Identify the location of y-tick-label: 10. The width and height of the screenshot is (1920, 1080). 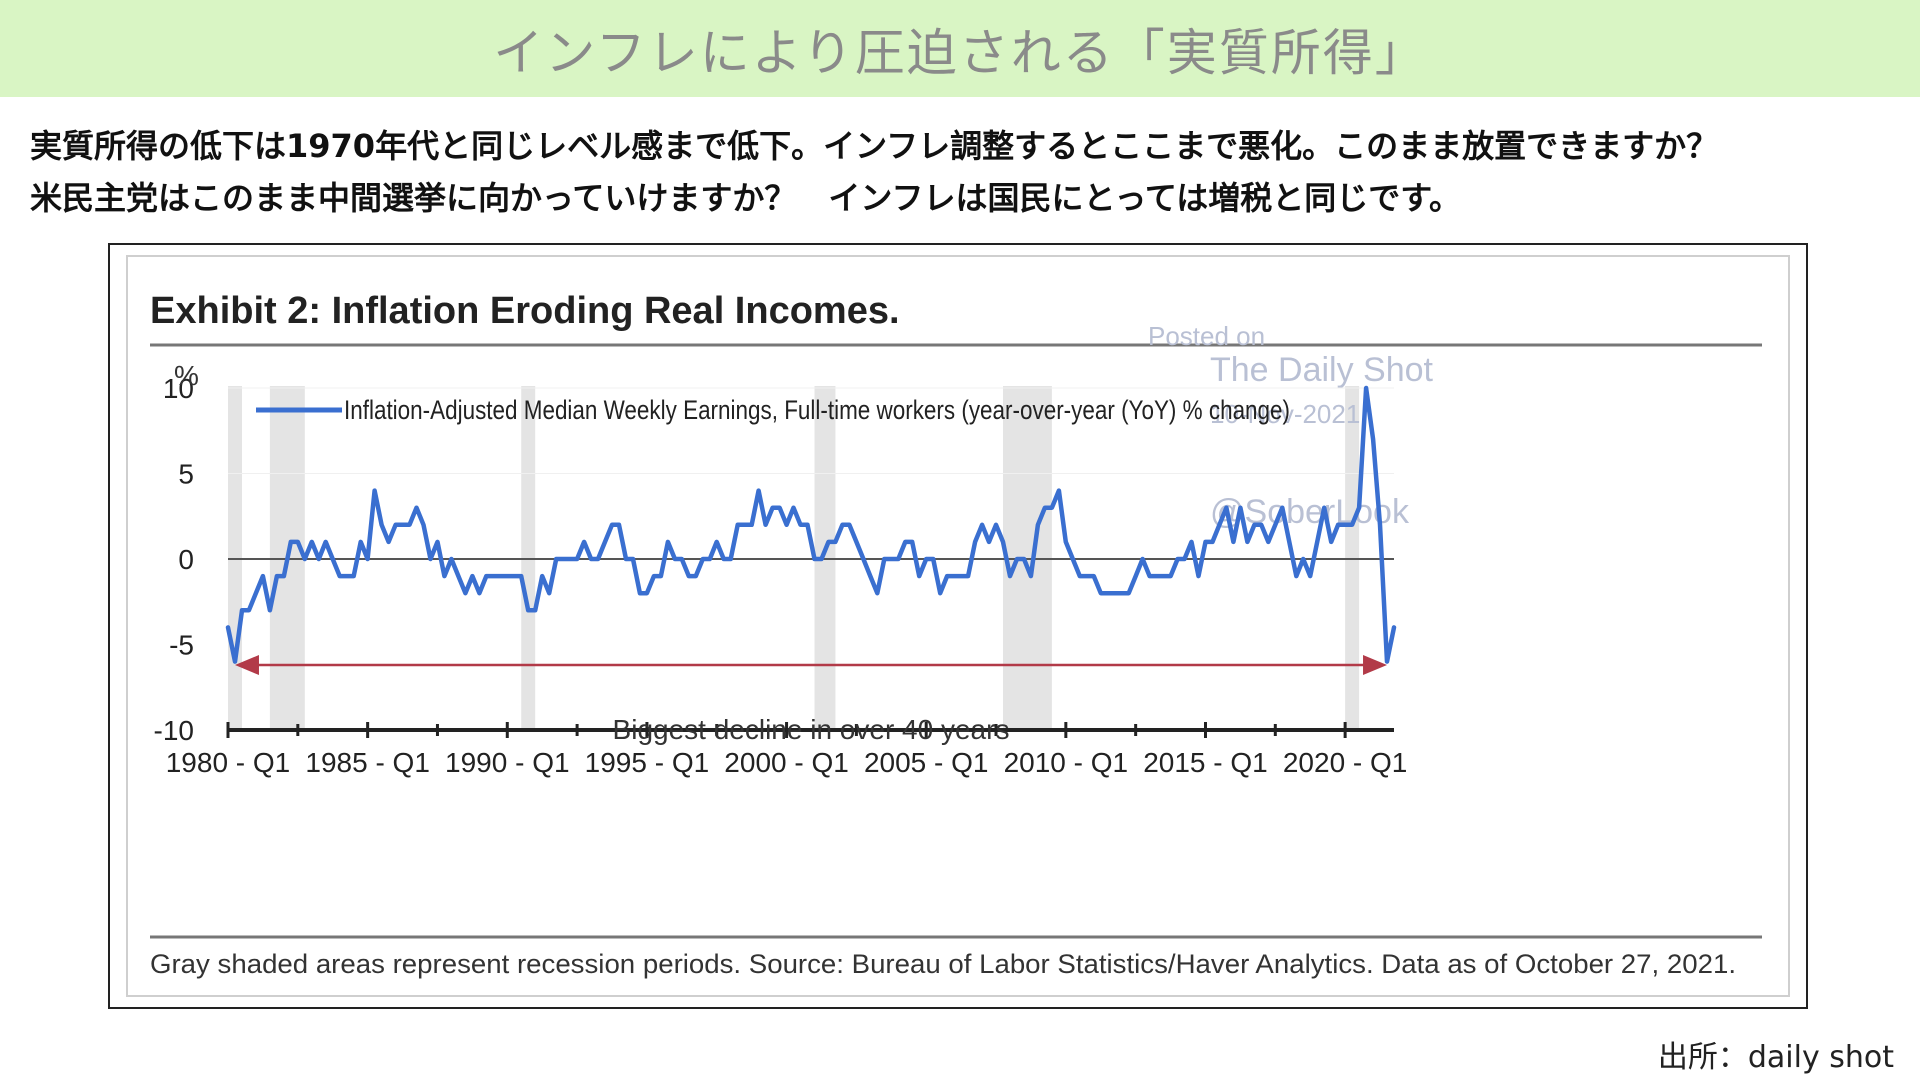
(178, 388).